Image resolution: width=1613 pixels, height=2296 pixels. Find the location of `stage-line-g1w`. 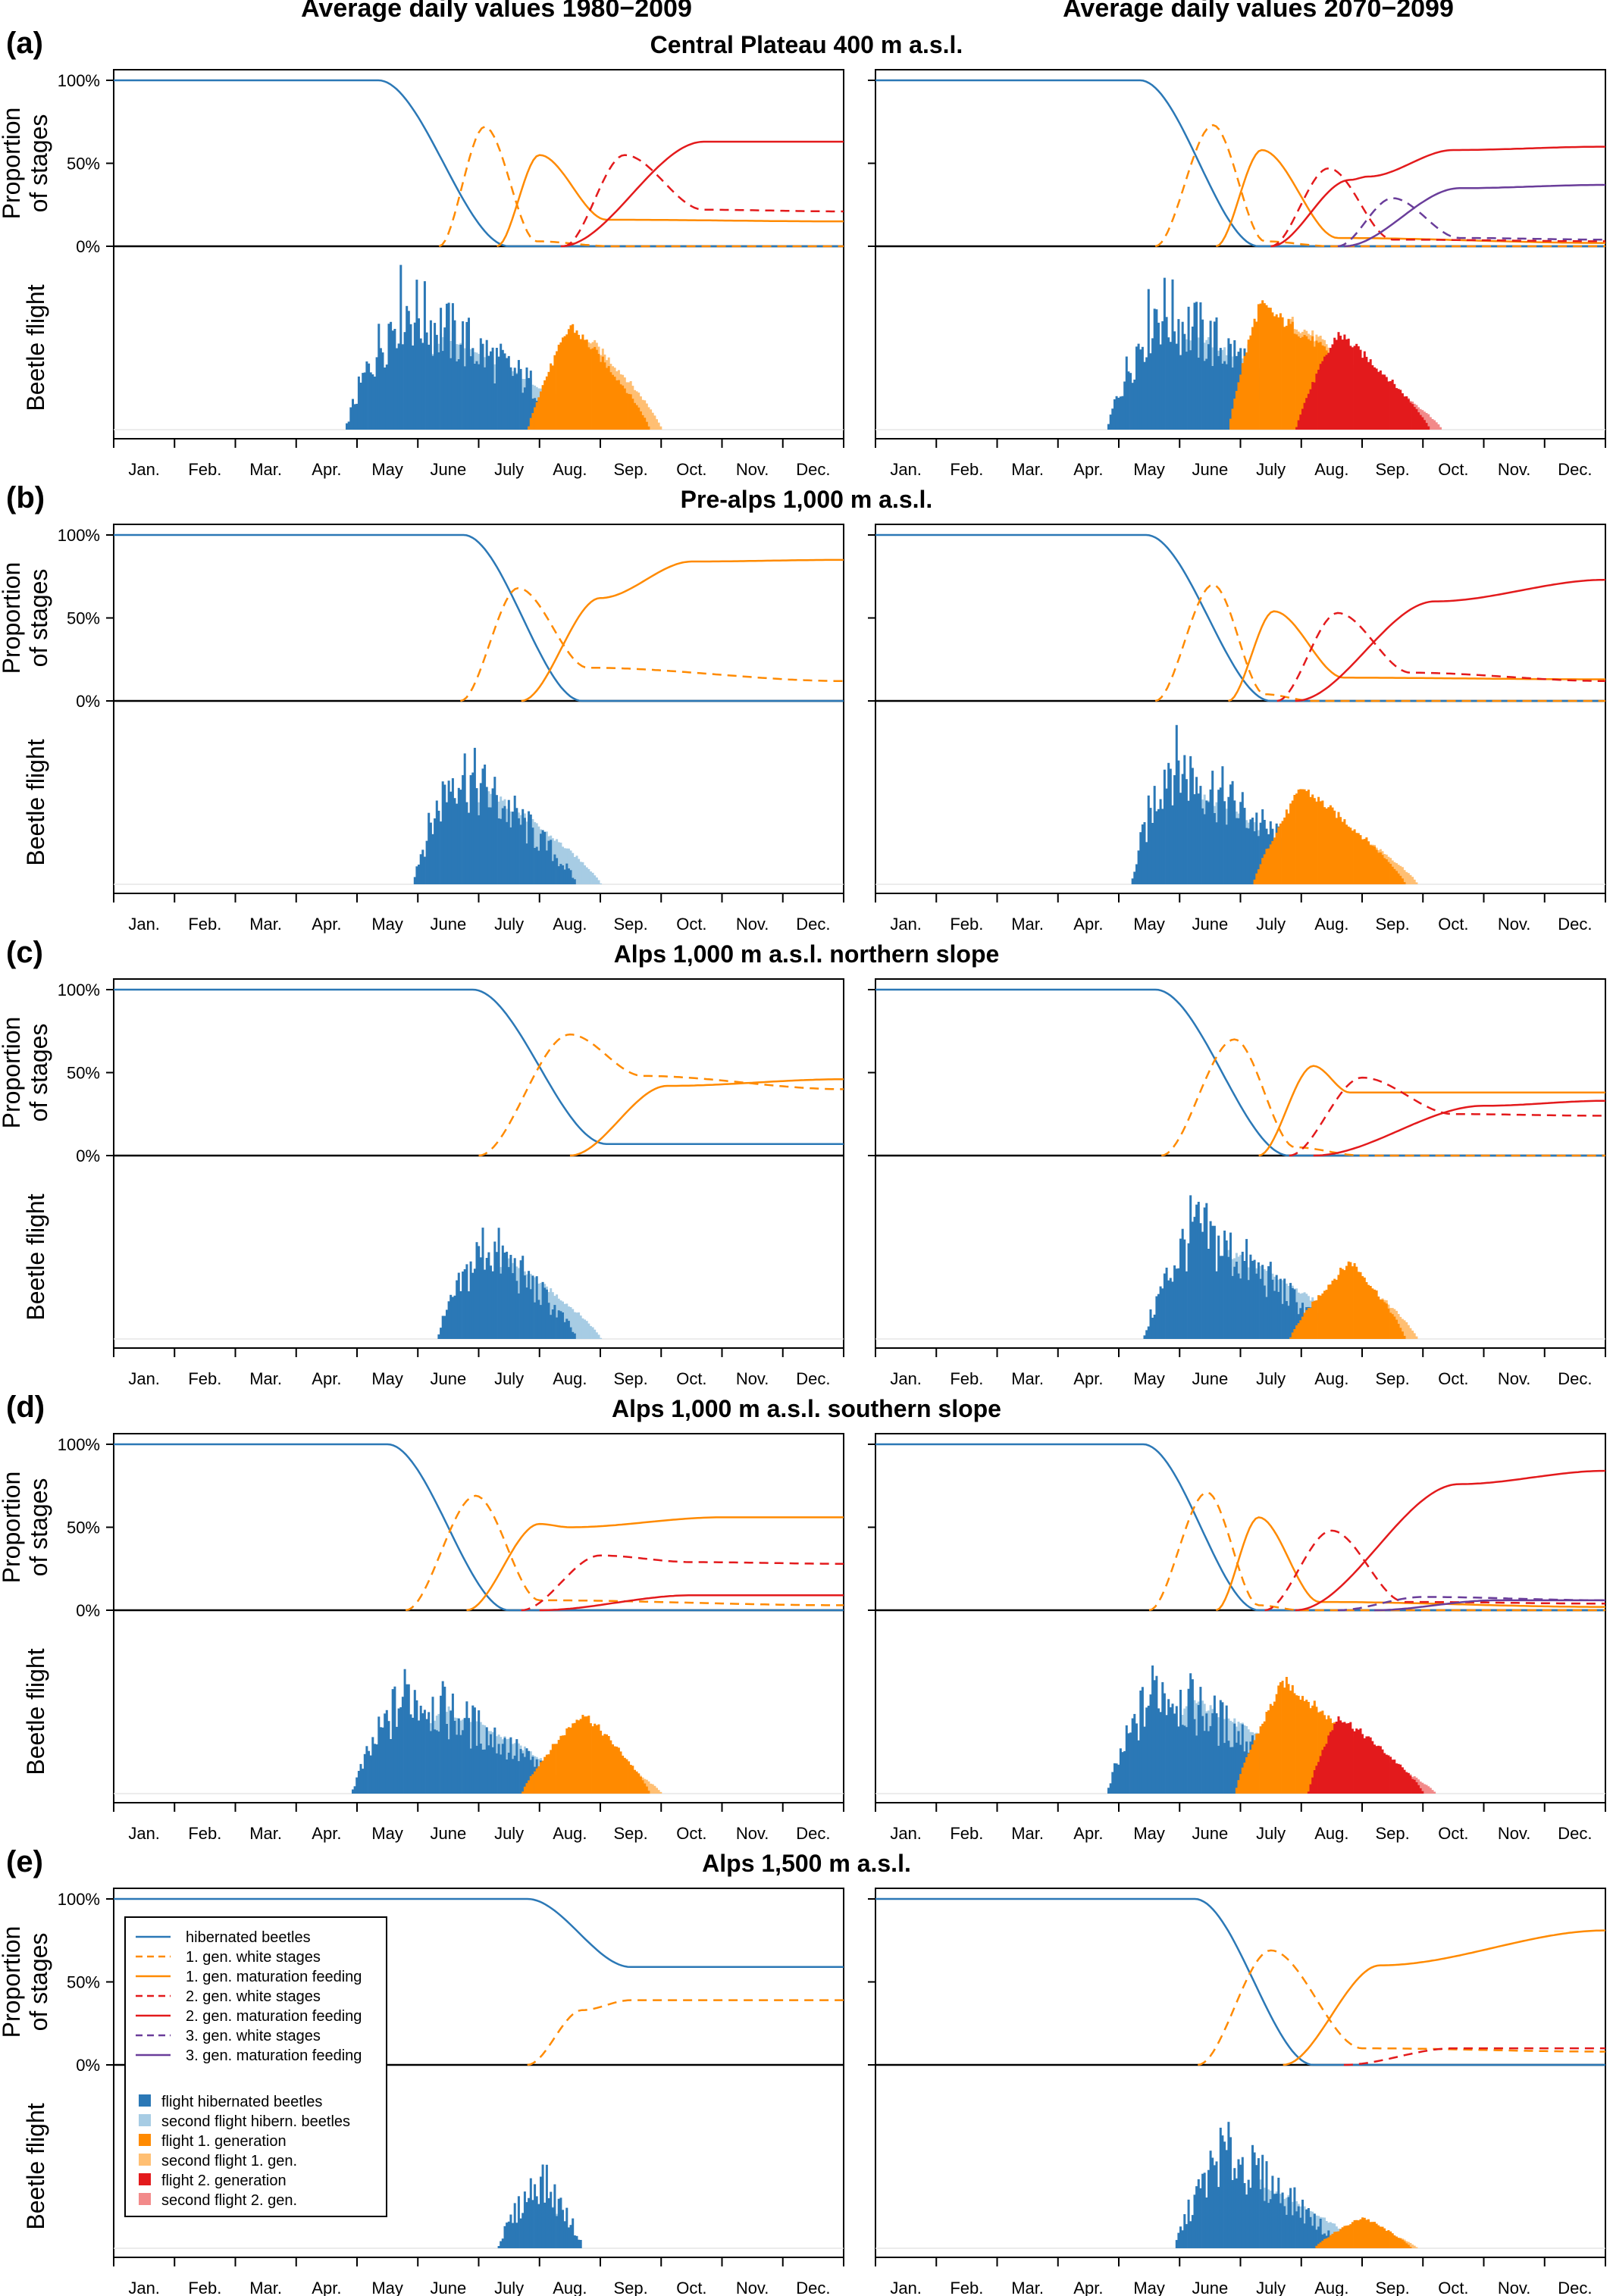

stage-line-g1w is located at coordinates (661, 1095).